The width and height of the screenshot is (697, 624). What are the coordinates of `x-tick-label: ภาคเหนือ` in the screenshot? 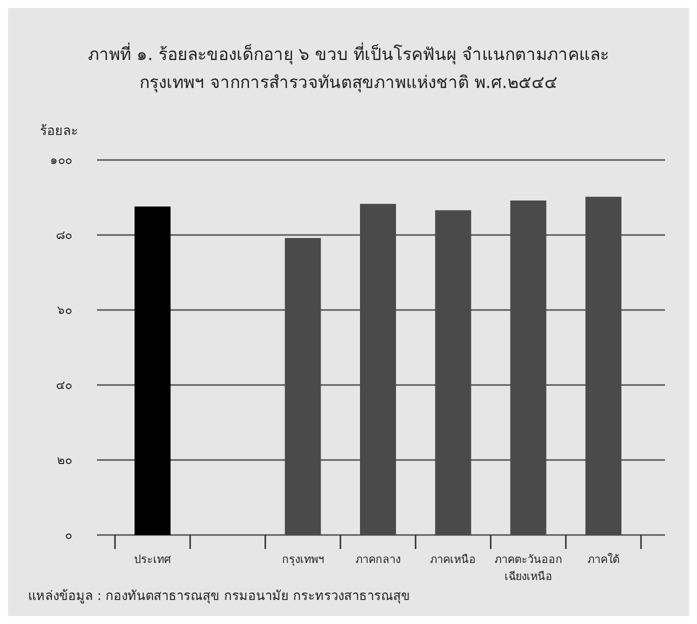 It's located at (453, 559).